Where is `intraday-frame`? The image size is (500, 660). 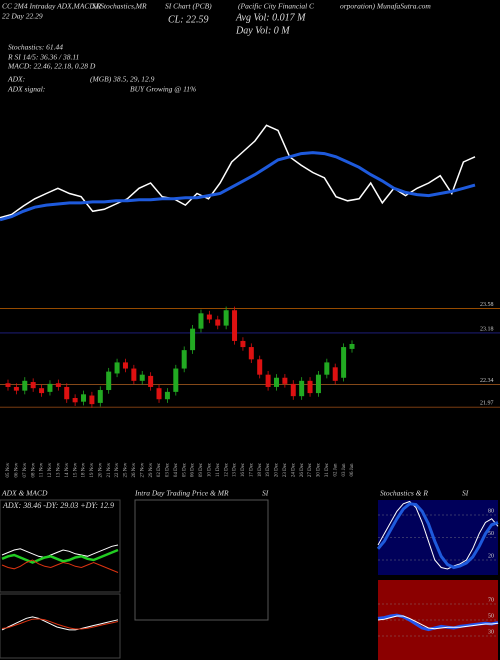 intraday-frame is located at coordinates (201, 560).